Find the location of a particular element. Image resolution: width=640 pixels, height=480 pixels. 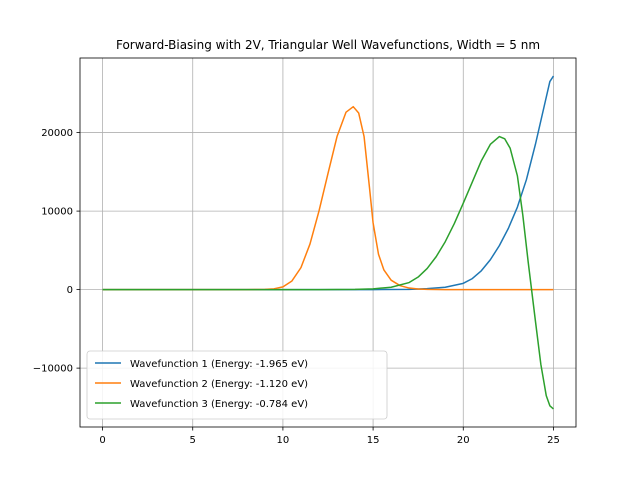

x-tick-label: 20 is located at coordinates (463, 440).